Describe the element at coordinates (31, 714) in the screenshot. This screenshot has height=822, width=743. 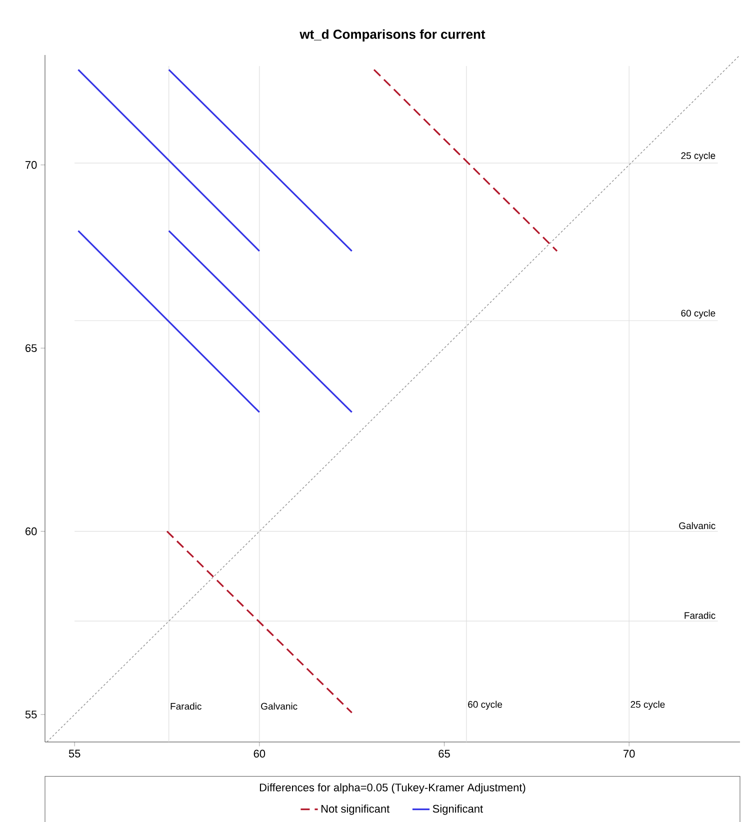
I see `y-tick-label: 55` at that location.